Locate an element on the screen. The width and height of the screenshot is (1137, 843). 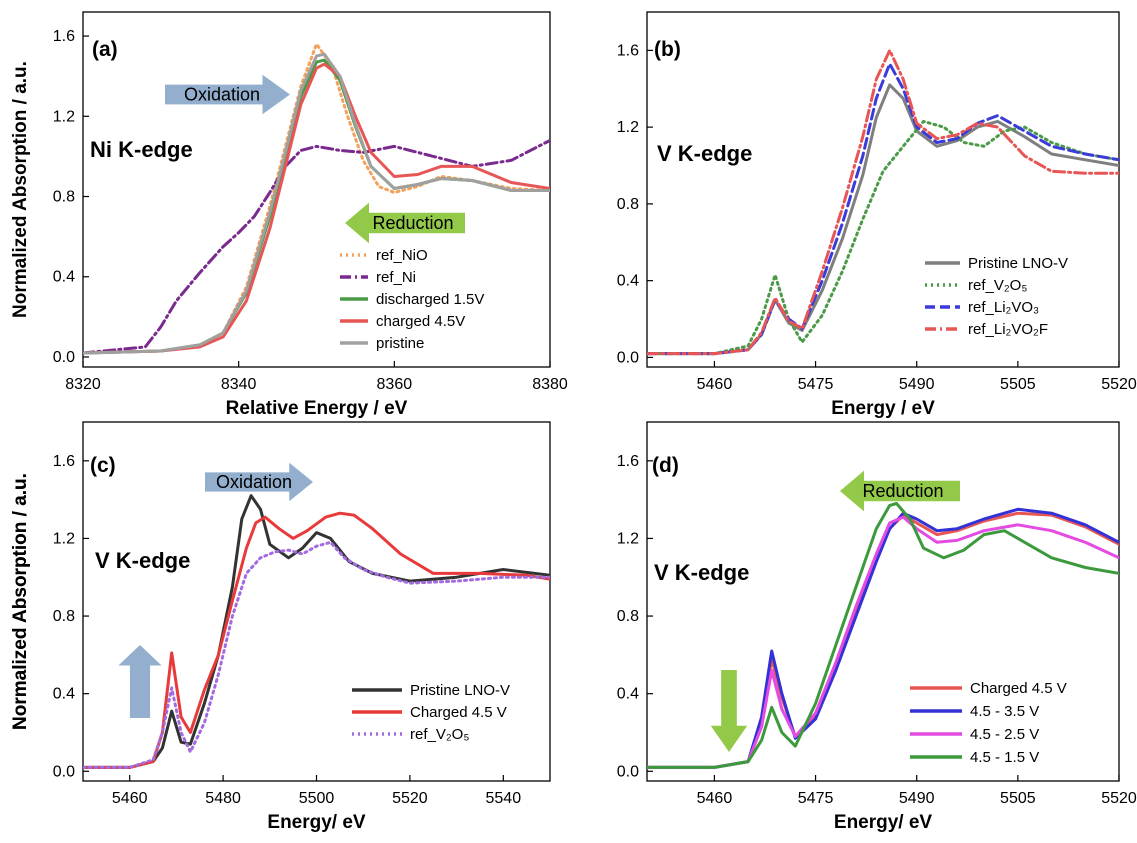
panel-label: (b) is located at coordinates (667, 49).